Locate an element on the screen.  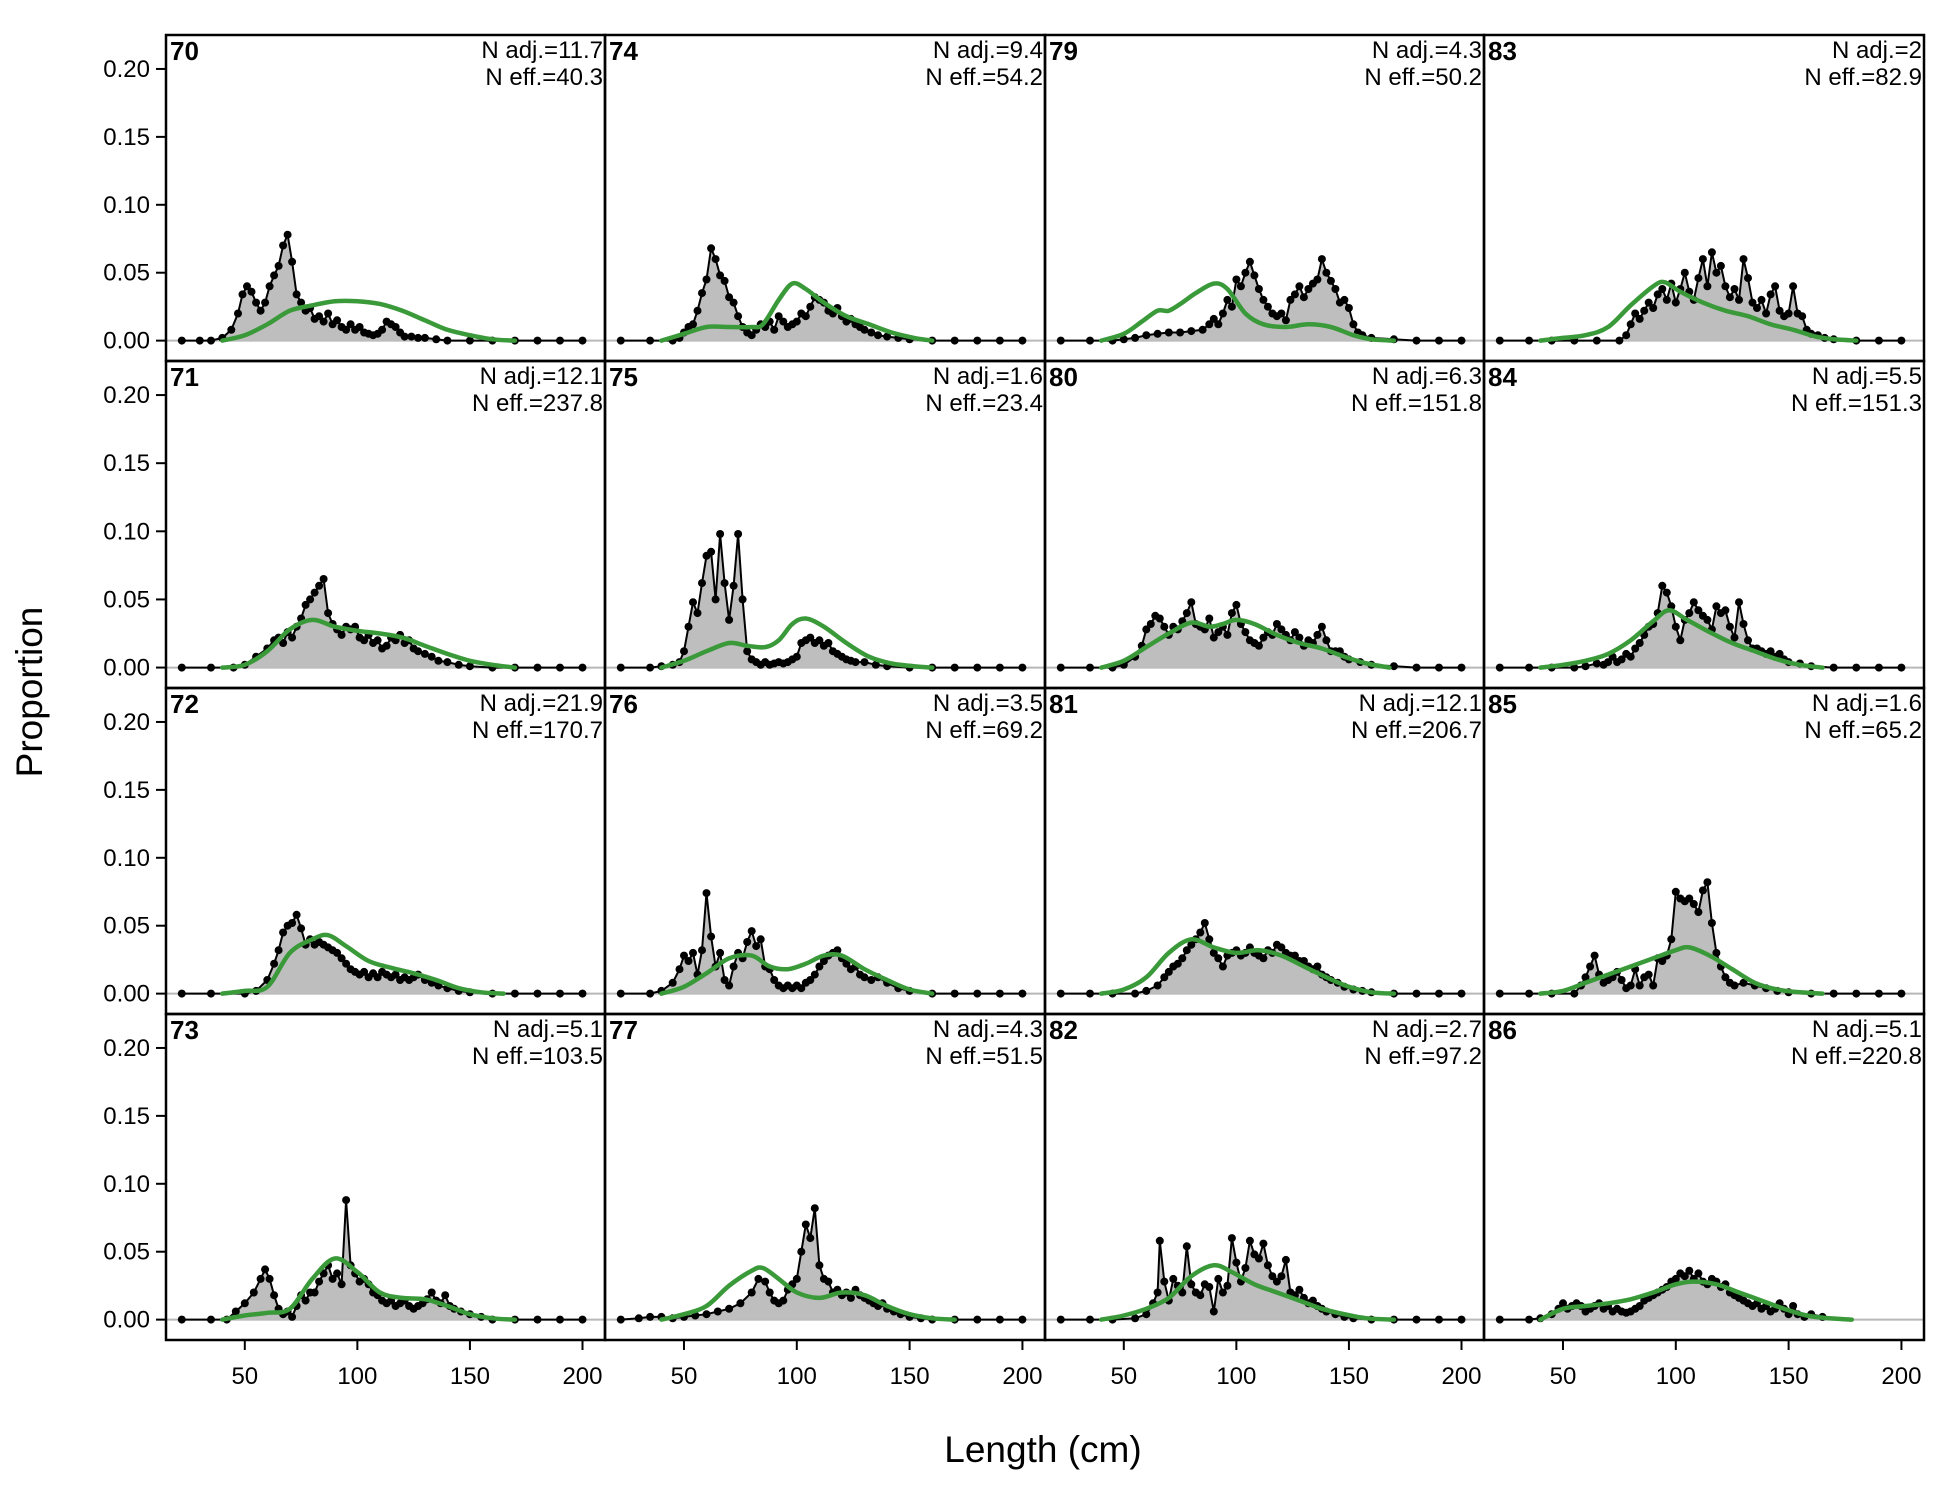
y-tick-label: 0.00 is located at coordinates (126, 994).